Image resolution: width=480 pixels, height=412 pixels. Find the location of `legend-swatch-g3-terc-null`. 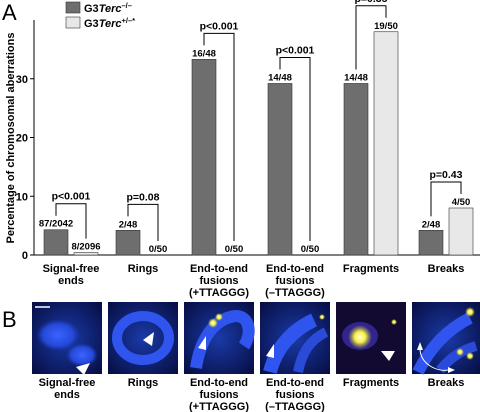

legend-swatch-g3-terc-null is located at coordinates (73, 7).